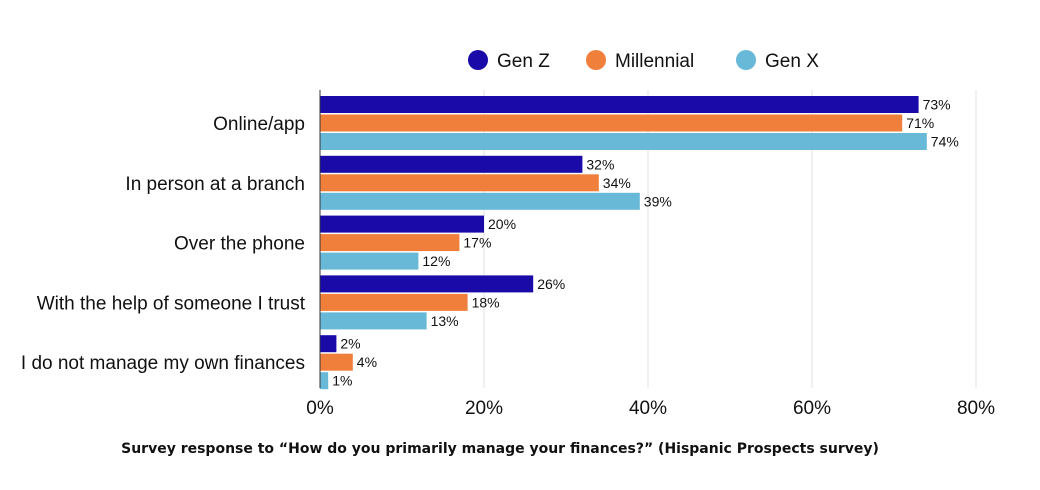  Describe the element at coordinates (976, 408) in the screenshot. I see `x-tick-label: 80%` at that location.